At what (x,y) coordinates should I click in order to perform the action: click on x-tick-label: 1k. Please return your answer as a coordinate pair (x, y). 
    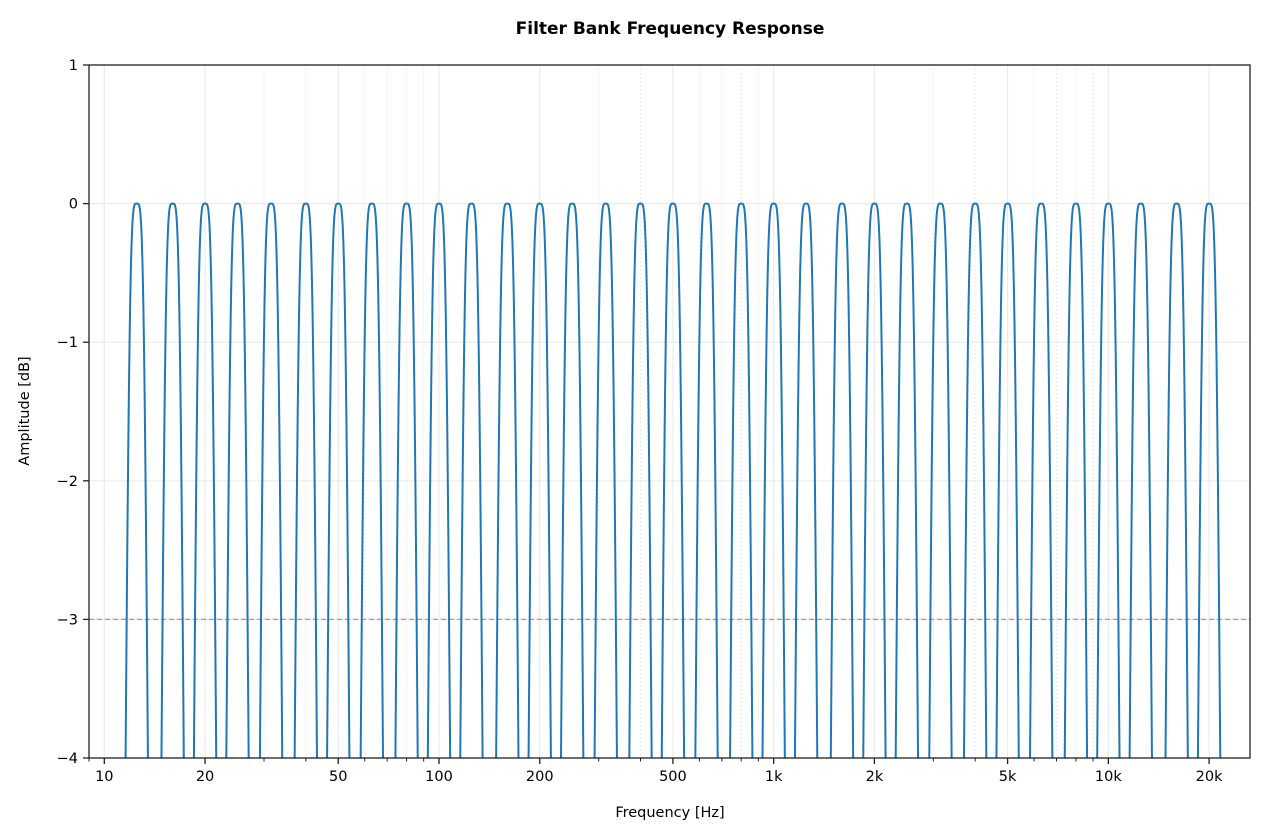
    Looking at the image, I should click on (774, 777).